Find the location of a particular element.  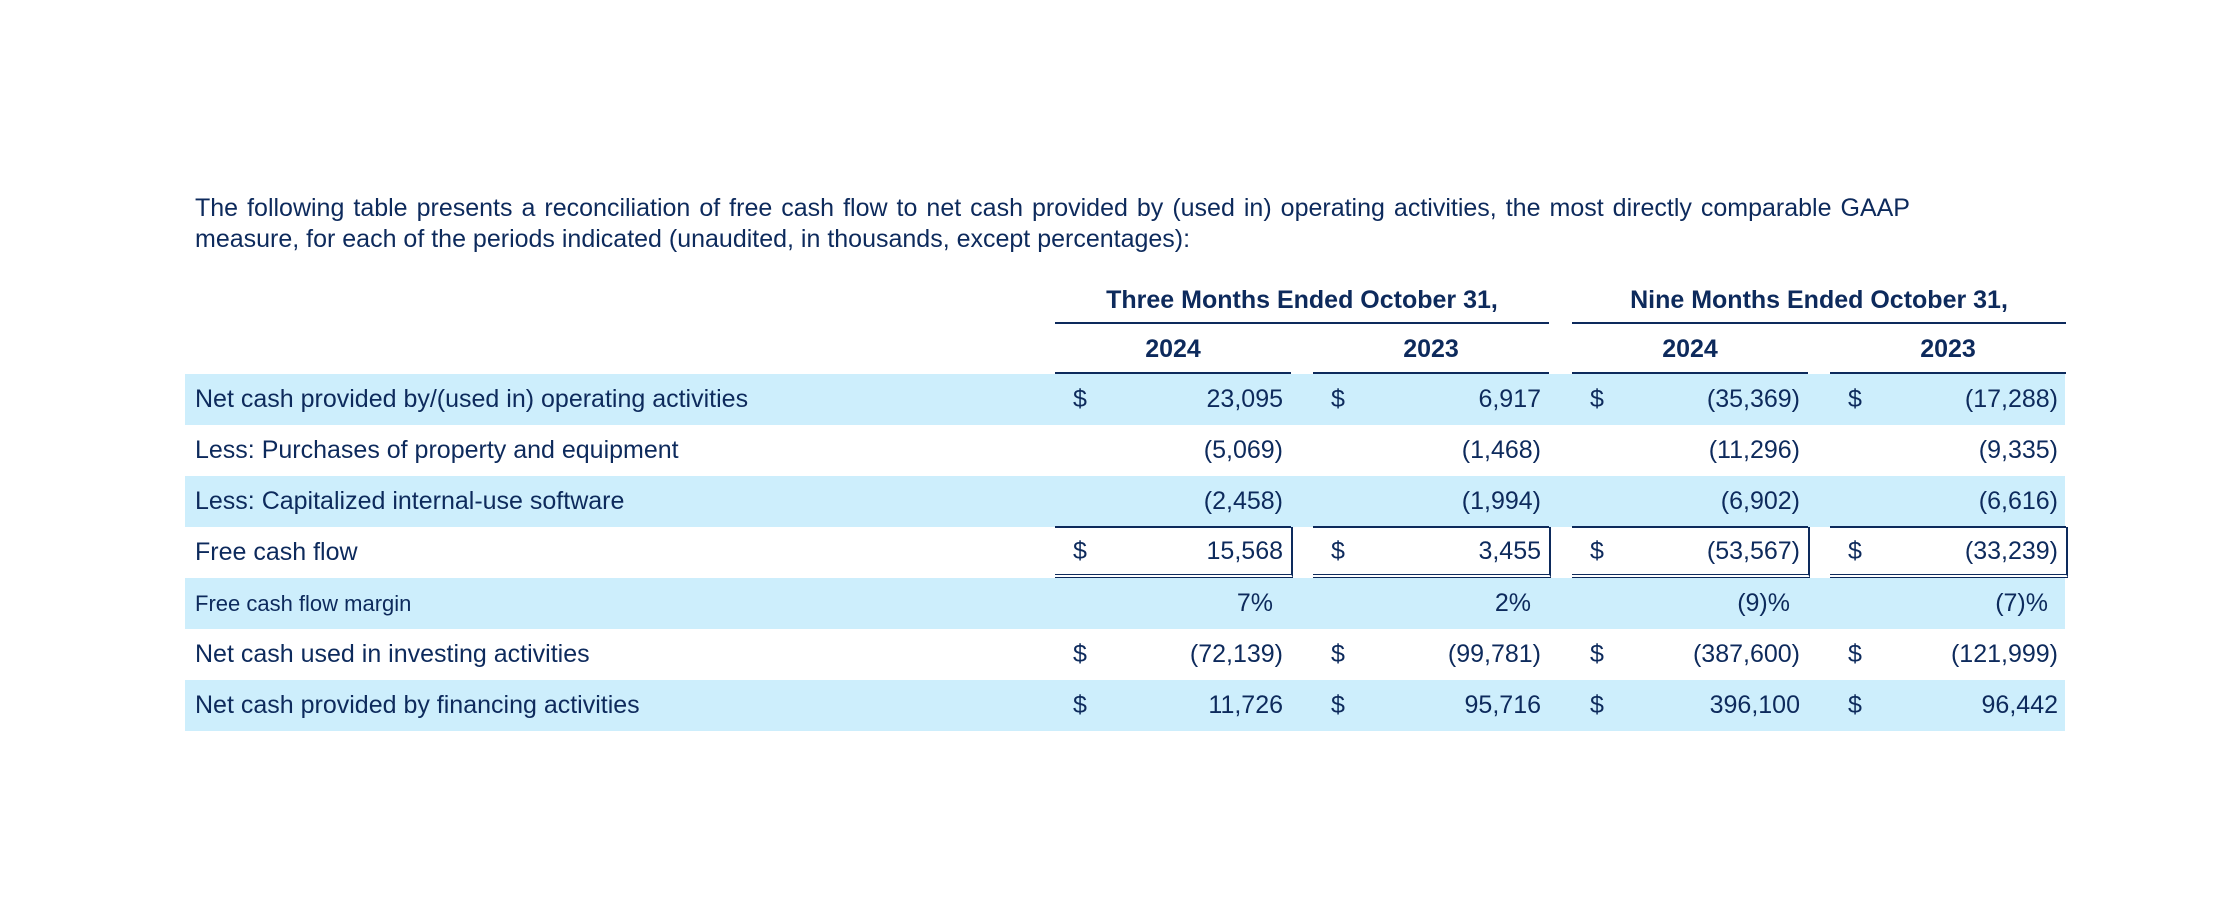

cell-value: 96,442 is located at coordinates (2019, 705).